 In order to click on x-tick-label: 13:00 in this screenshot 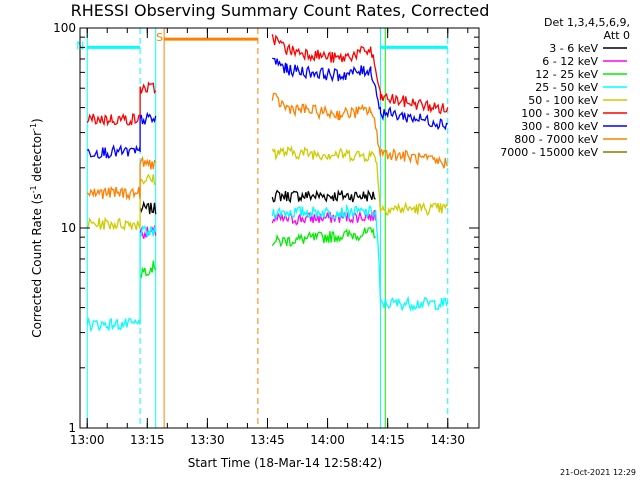, I will do `click(87, 440)`.